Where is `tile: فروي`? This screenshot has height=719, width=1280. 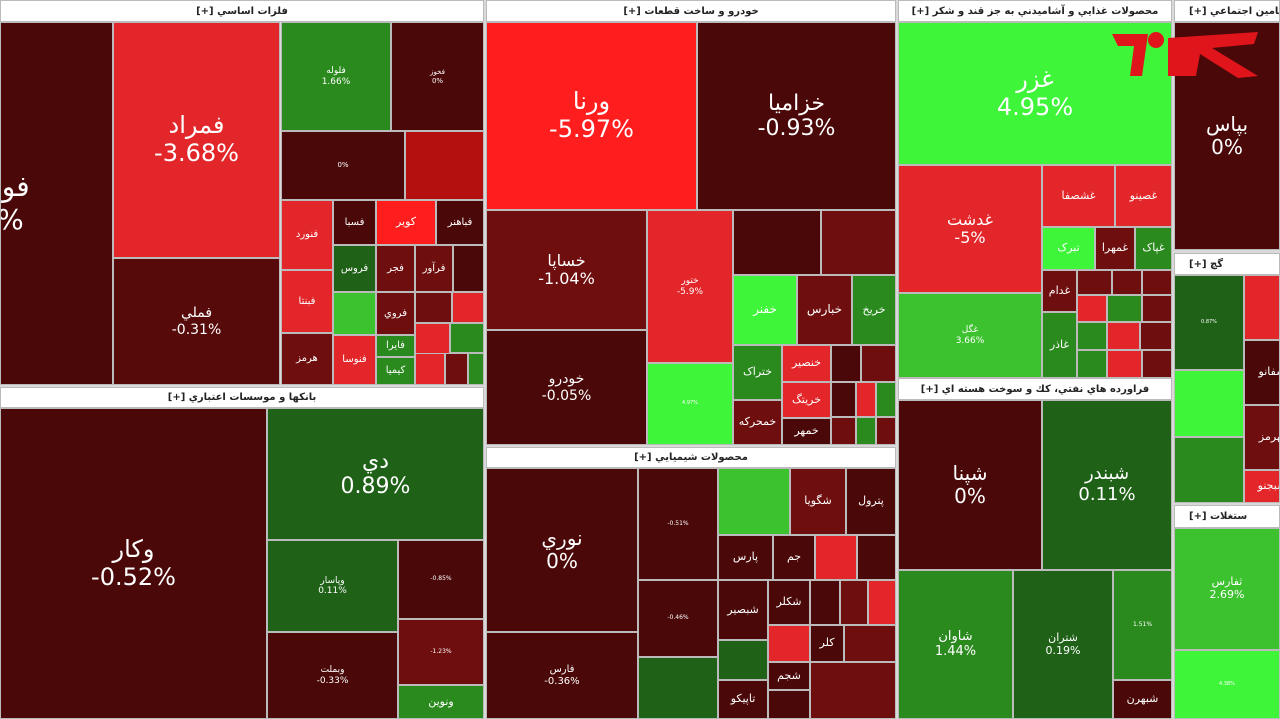 tile: فروي is located at coordinates (395, 313).